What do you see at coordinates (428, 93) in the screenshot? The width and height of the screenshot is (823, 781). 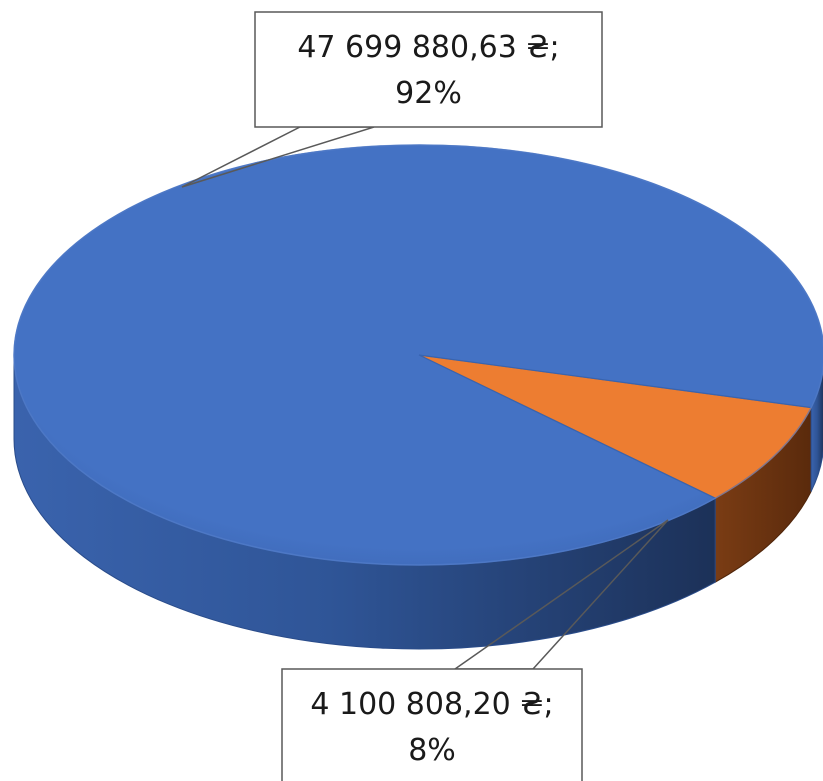 I see `slice-0-percent-label: 92%` at bounding box center [428, 93].